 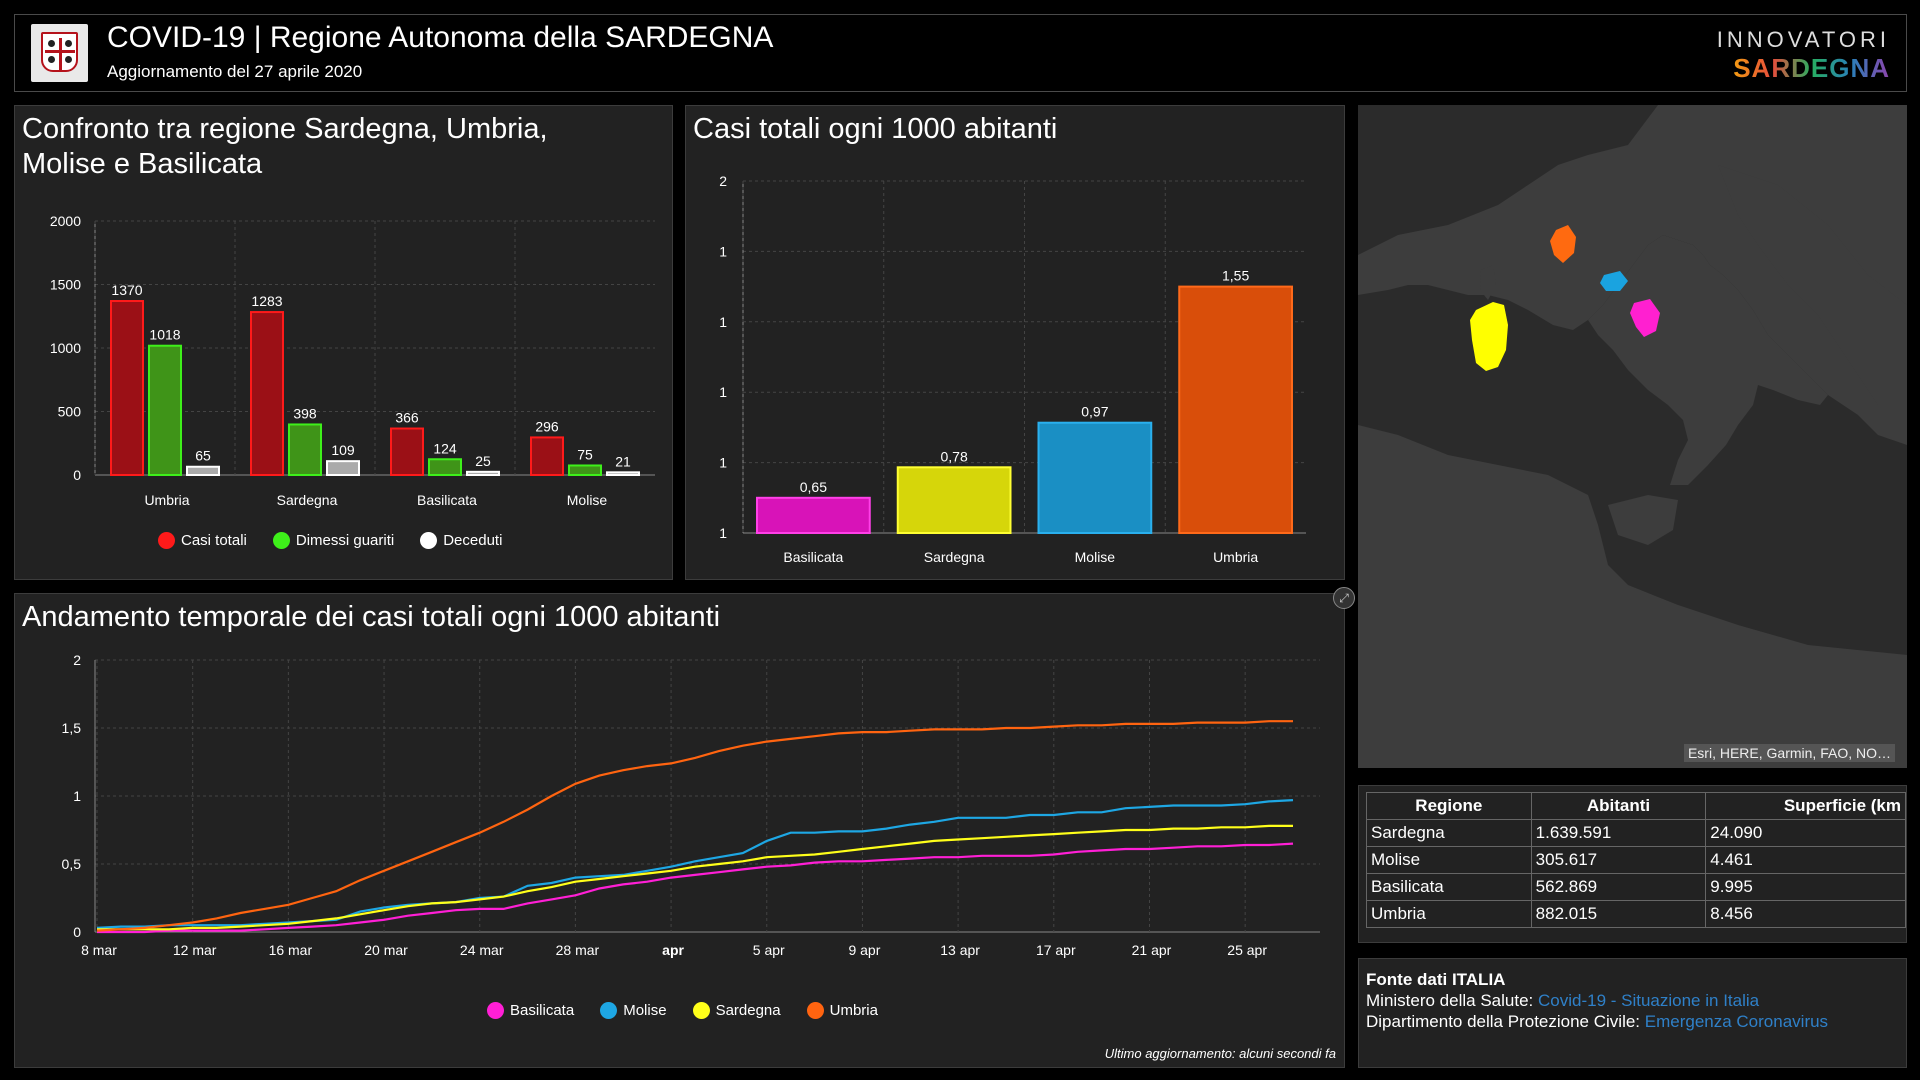 I want to click on legend-item: Deceduti, so click(x=461, y=540).